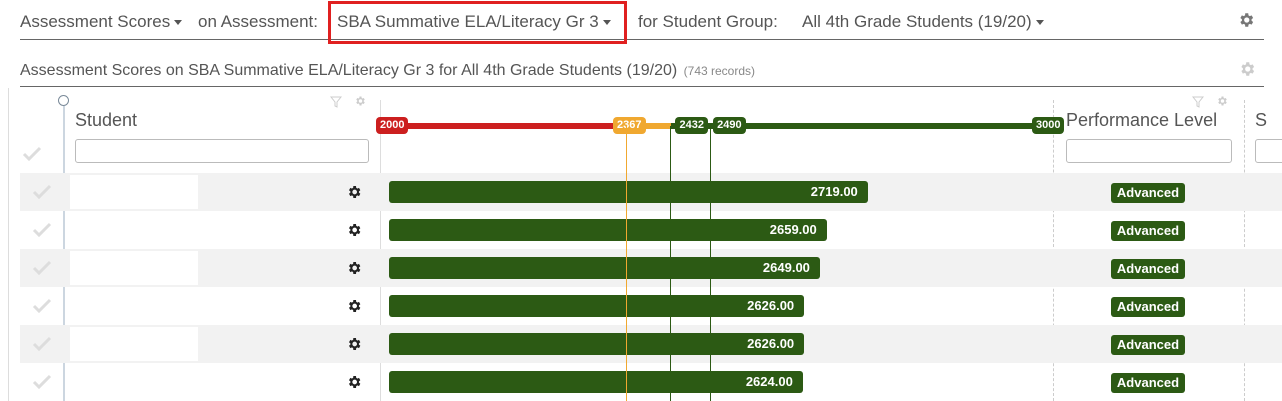 This screenshot has width=1282, height=401. I want to click on next-column-header: S, so click(1261, 120).